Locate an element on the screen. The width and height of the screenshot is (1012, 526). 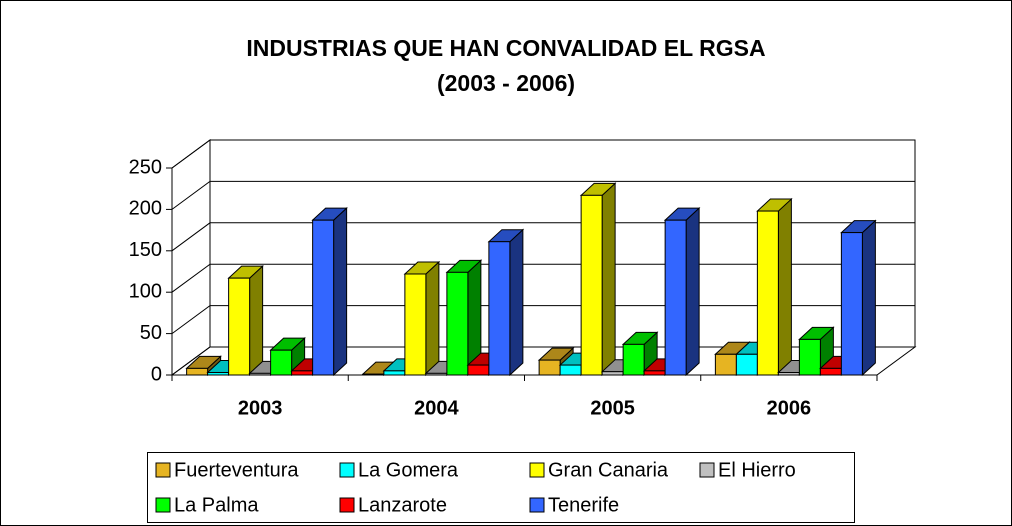
legend-label: Lanzarote is located at coordinates (402, 505).